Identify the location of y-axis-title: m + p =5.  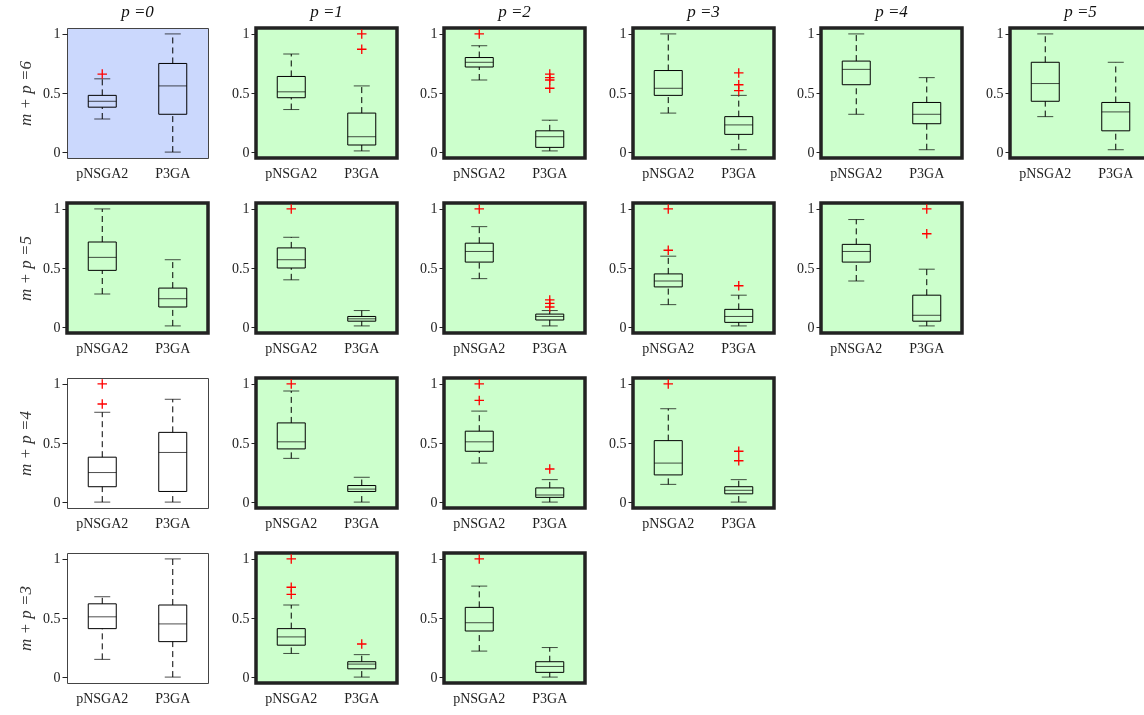
(25, 268).